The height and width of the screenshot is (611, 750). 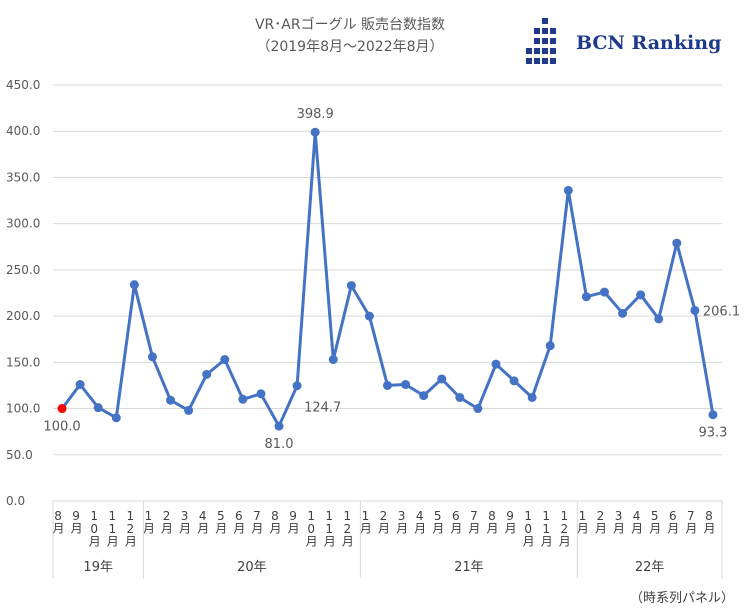 What do you see at coordinates (681, 598) in the screenshot?
I see `footnote: （時系列パネル）` at bounding box center [681, 598].